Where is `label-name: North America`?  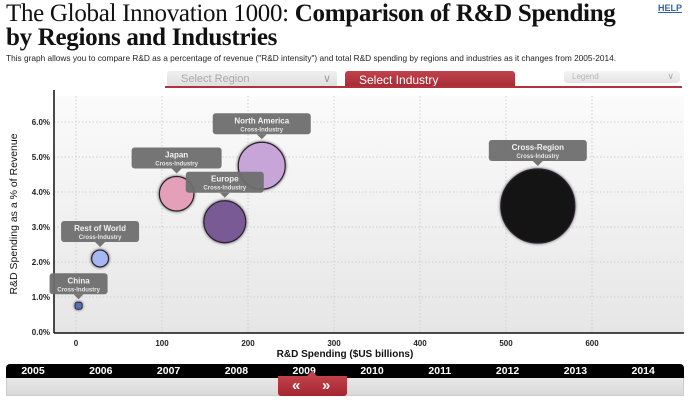
label-name: North America is located at coordinates (261, 120).